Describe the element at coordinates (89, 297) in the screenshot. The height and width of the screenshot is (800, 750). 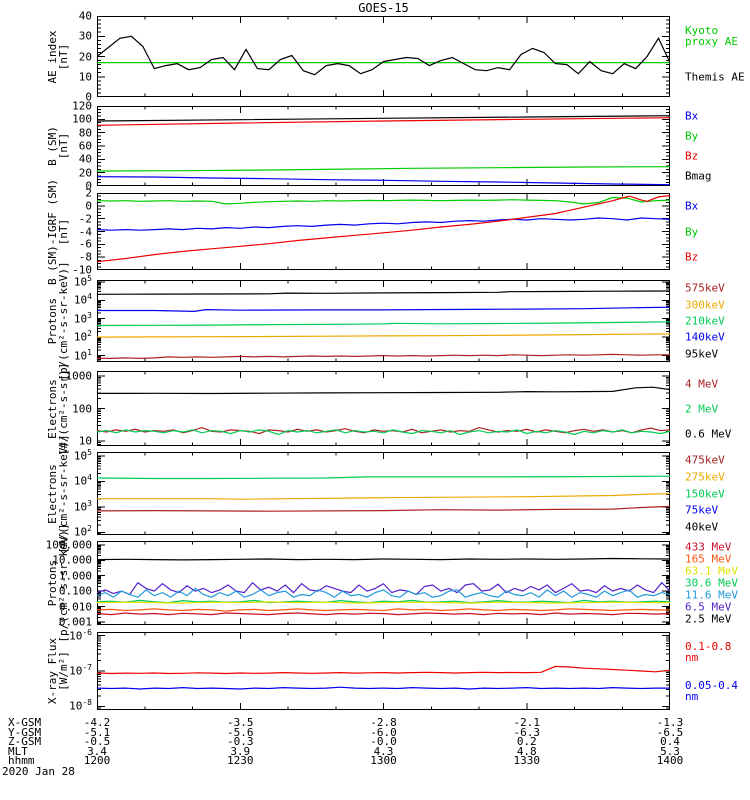
I see `y-tick-exponent: 4` at that location.